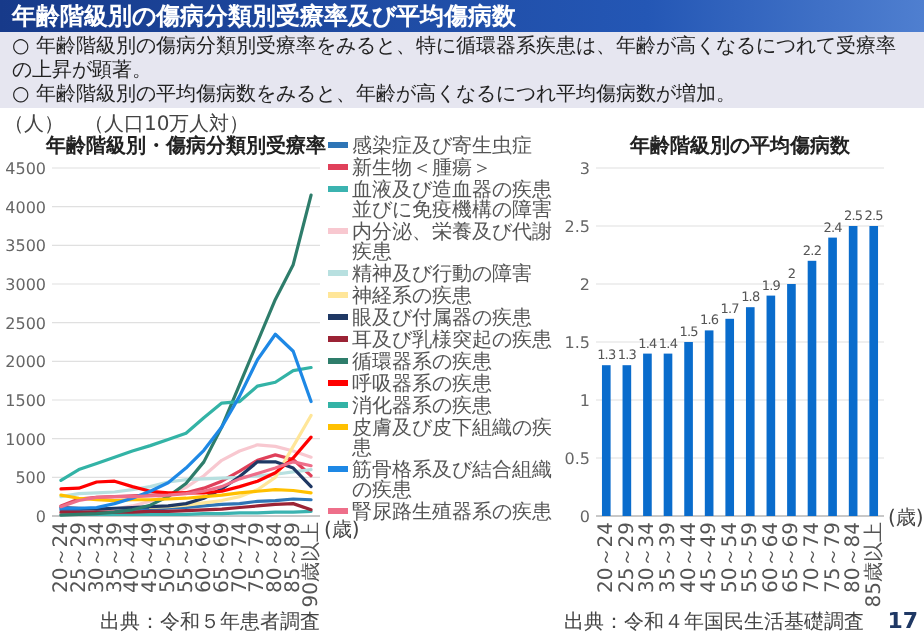  I want to click on text: ○ 年齢階級別の傷病分類別受療率をみると、特に循環器系疾患は、年齢が高くなるにつれて受療率の上昇が顕著。, so click(455, 59).